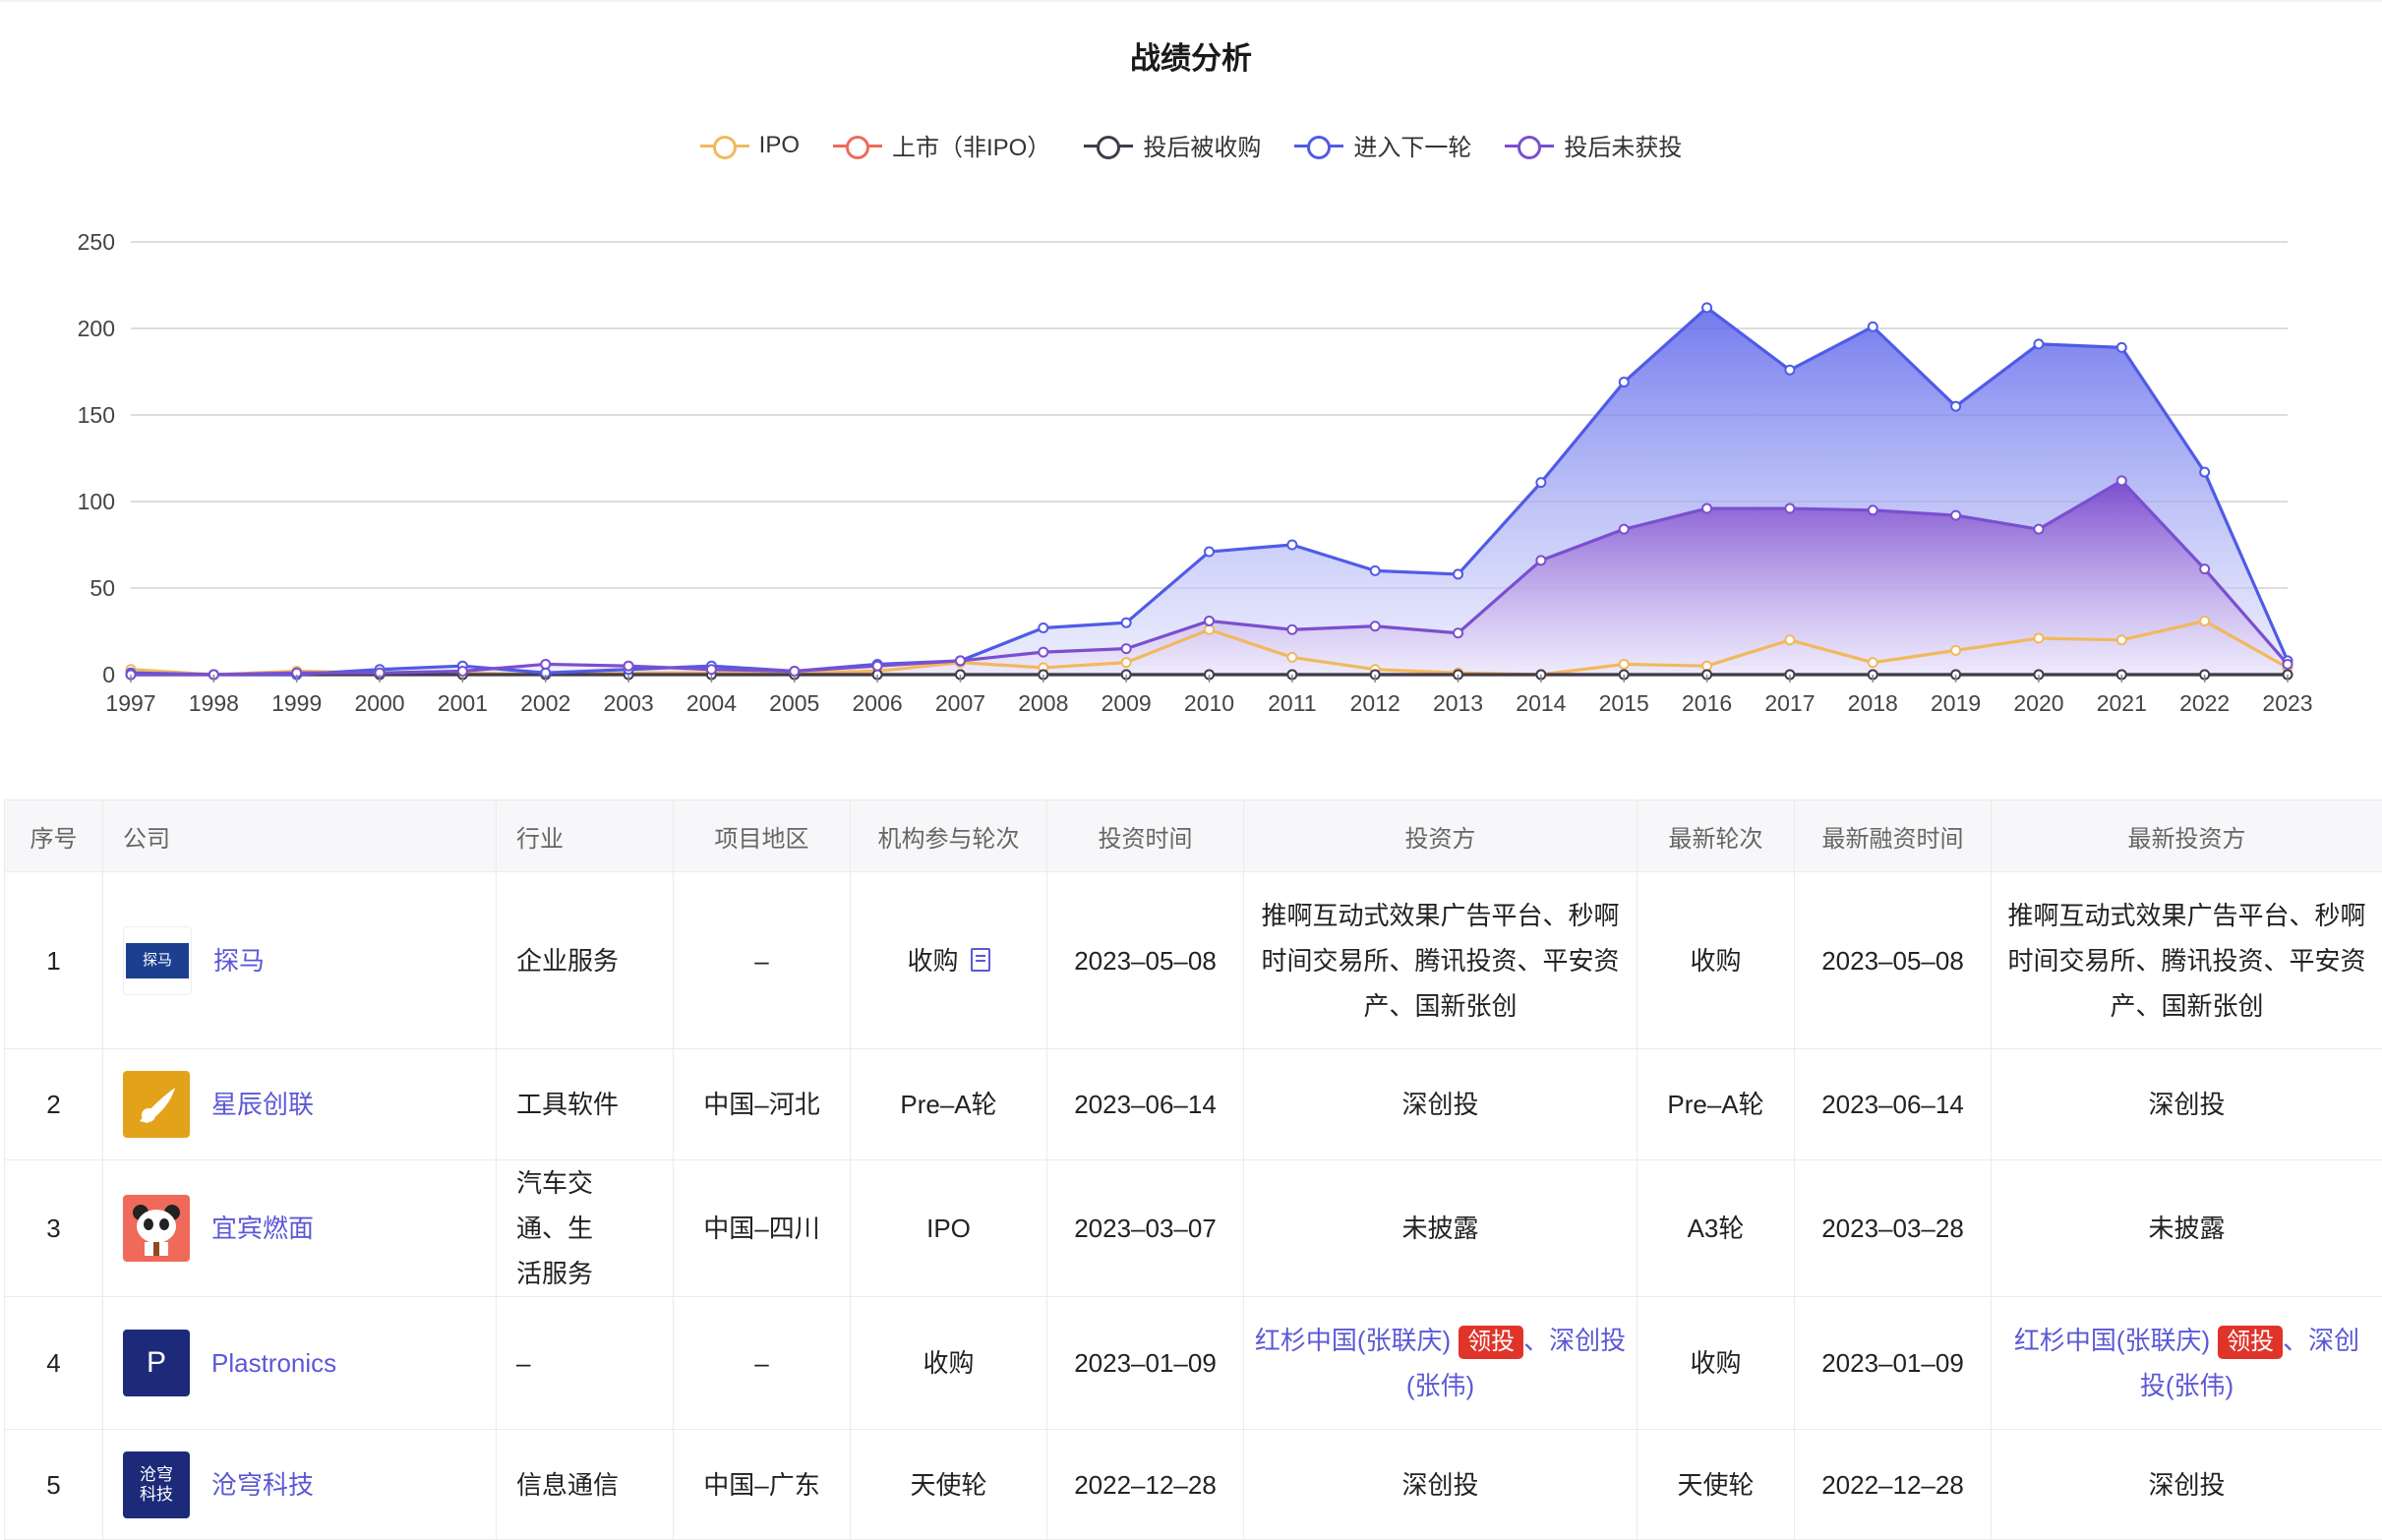 The image size is (2382, 1540). What do you see at coordinates (585, 961) in the screenshot?
I see `industry-cell: 企业服务` at bounding box center [585, 961].